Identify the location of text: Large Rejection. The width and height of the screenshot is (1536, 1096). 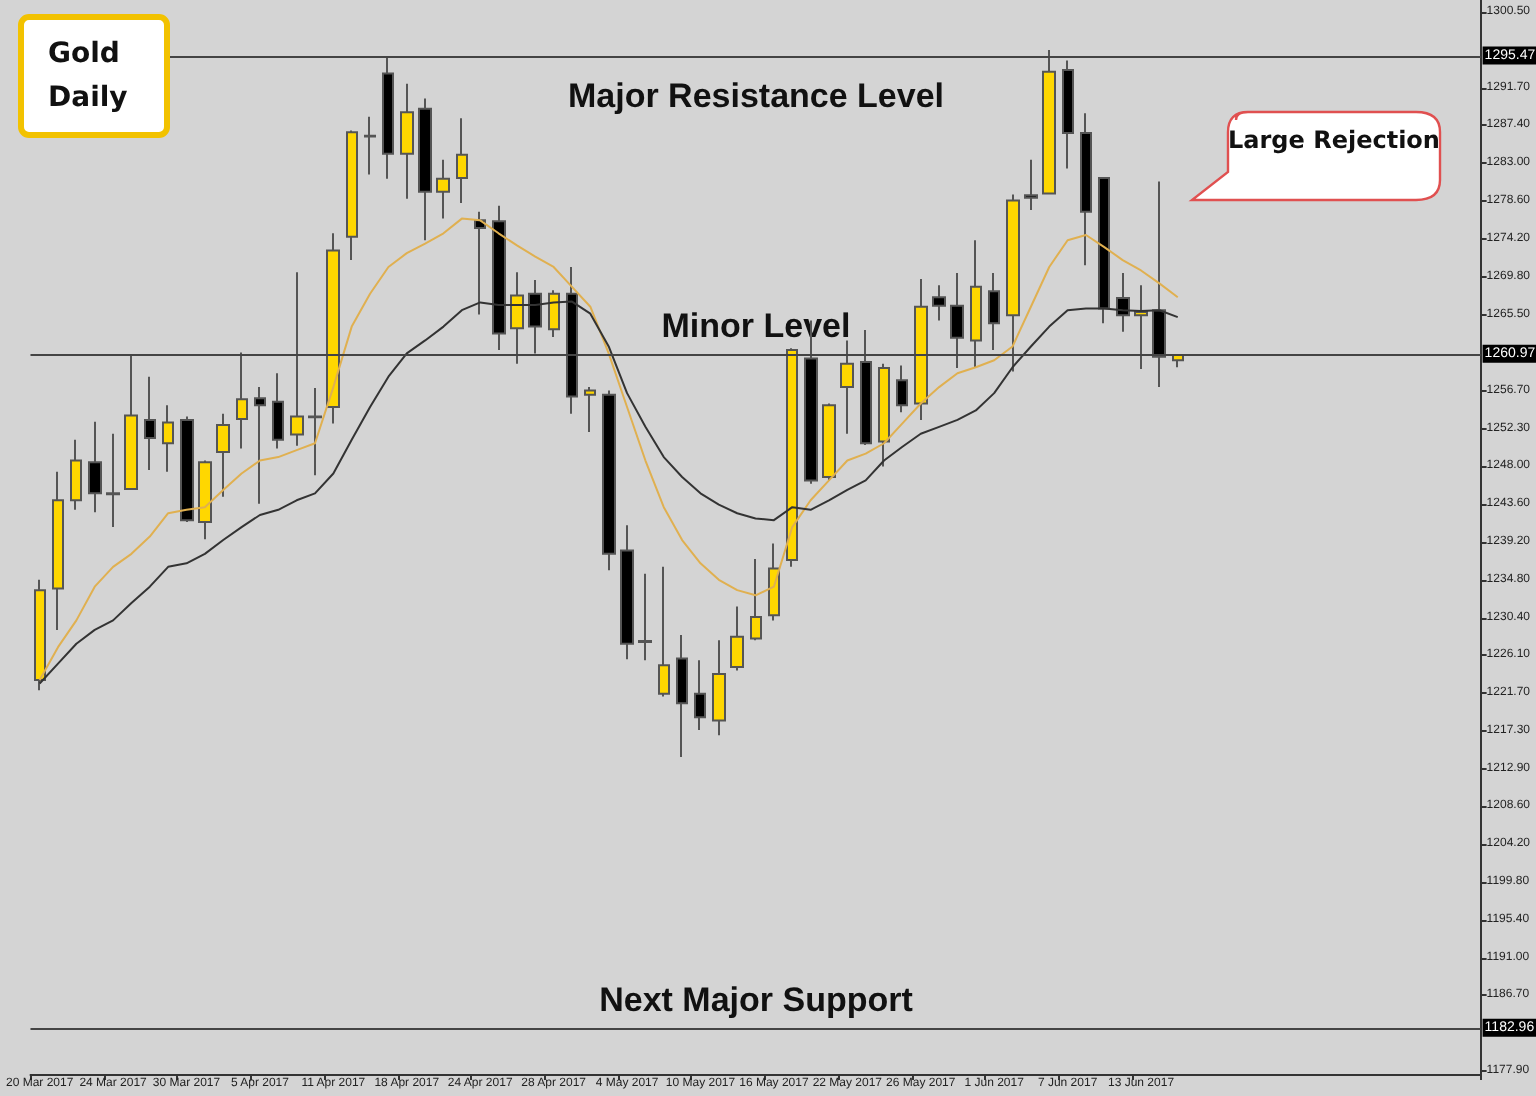
(1334, 140).